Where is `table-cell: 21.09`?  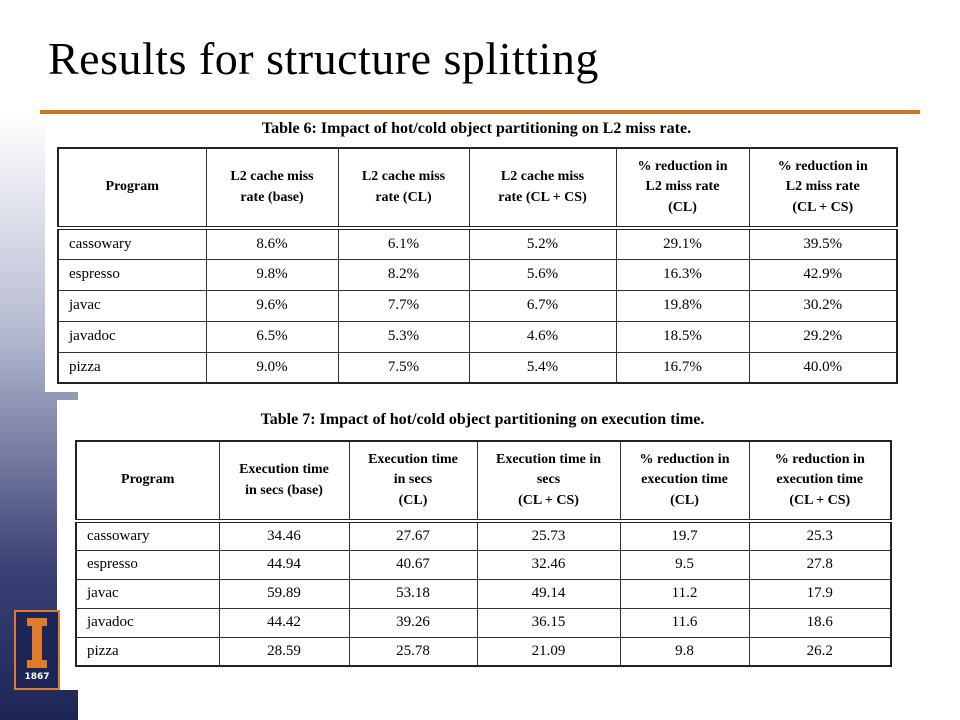
table-cell: 21.09 is located at coordinates (548, 651).